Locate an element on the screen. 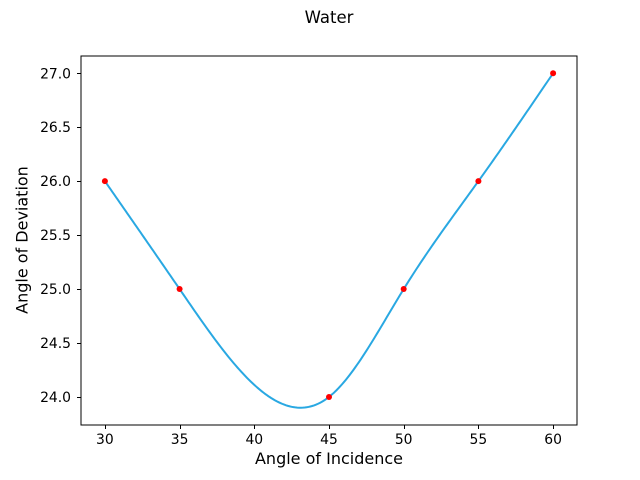 The image size is (640, 480). y-tick-label: 26.0 is located at coordinates (55, 182).